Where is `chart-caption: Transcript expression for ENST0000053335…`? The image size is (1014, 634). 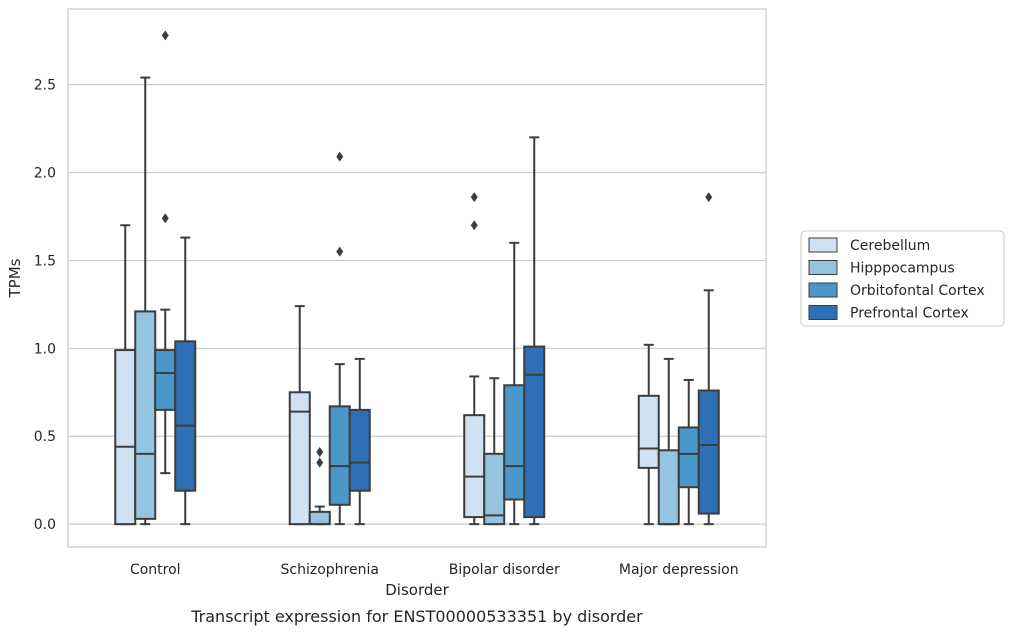
chart-caption: Transcript expression for ENST0000053335… is located at coordinates (416, 616).